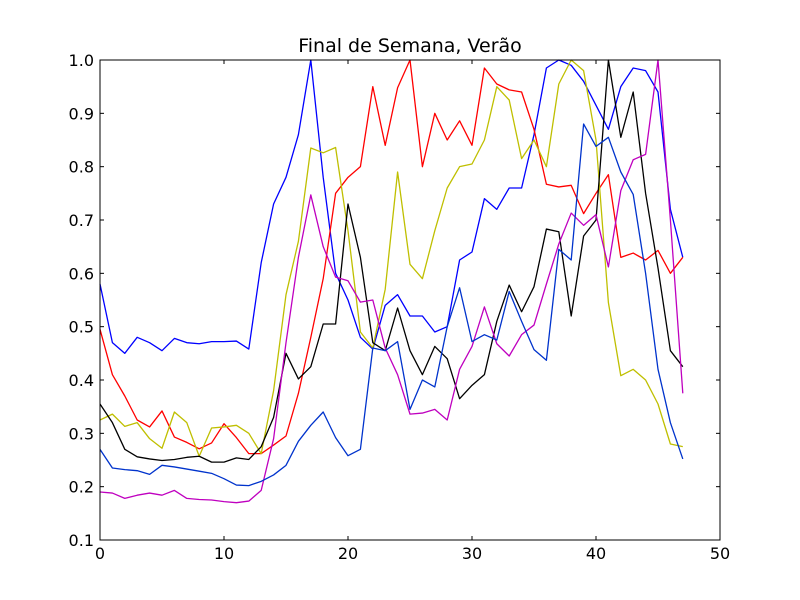 This screenshot has height=600, width=800. I want to click on x-tick-label: 50, so click(720, 553).